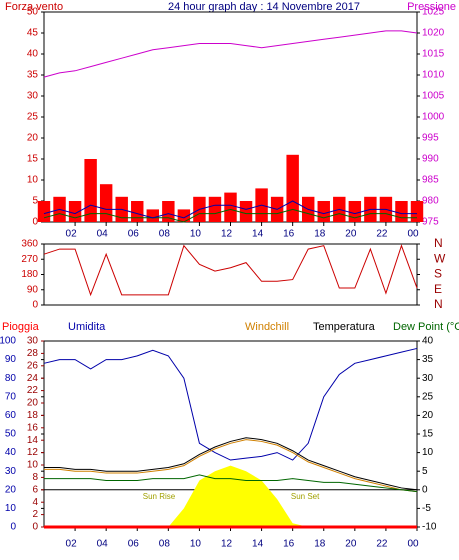  I want to click on y2-tick-label: 40, so click(428, 341).